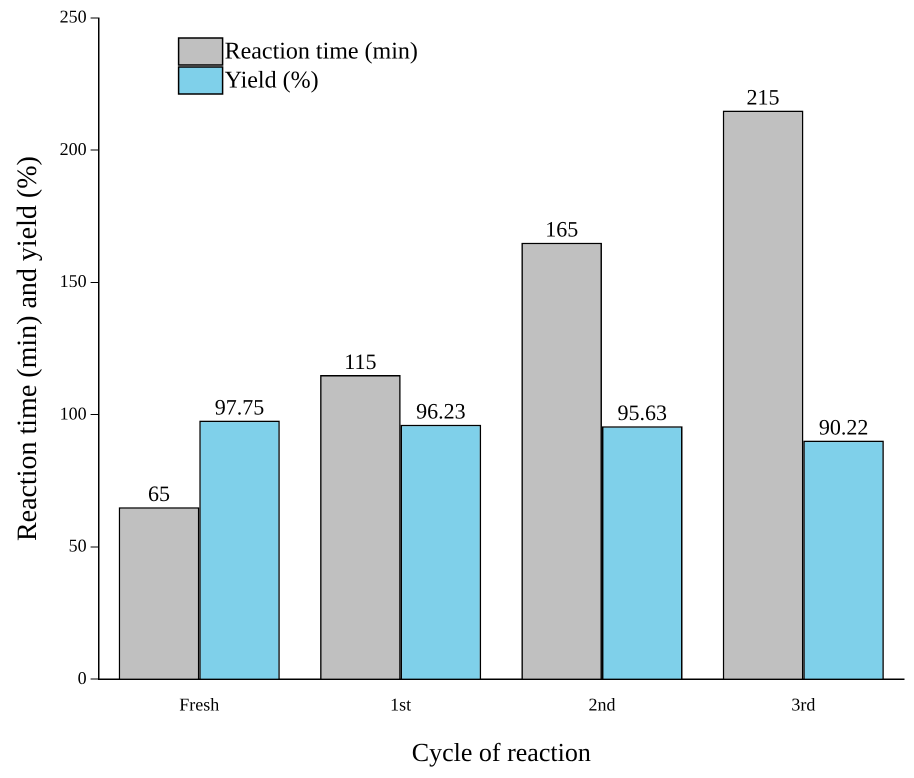  What do you see at coordinates (73, 148) in the screenshot?
I see `y-tick-label: 200` at bounding box center [73, 148].